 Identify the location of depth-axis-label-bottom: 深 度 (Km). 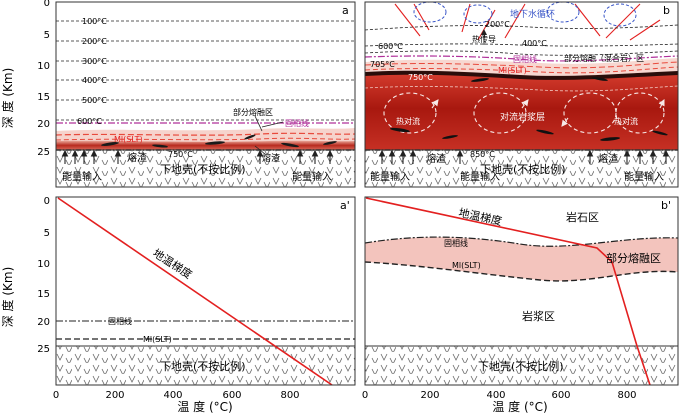
(7, 297).